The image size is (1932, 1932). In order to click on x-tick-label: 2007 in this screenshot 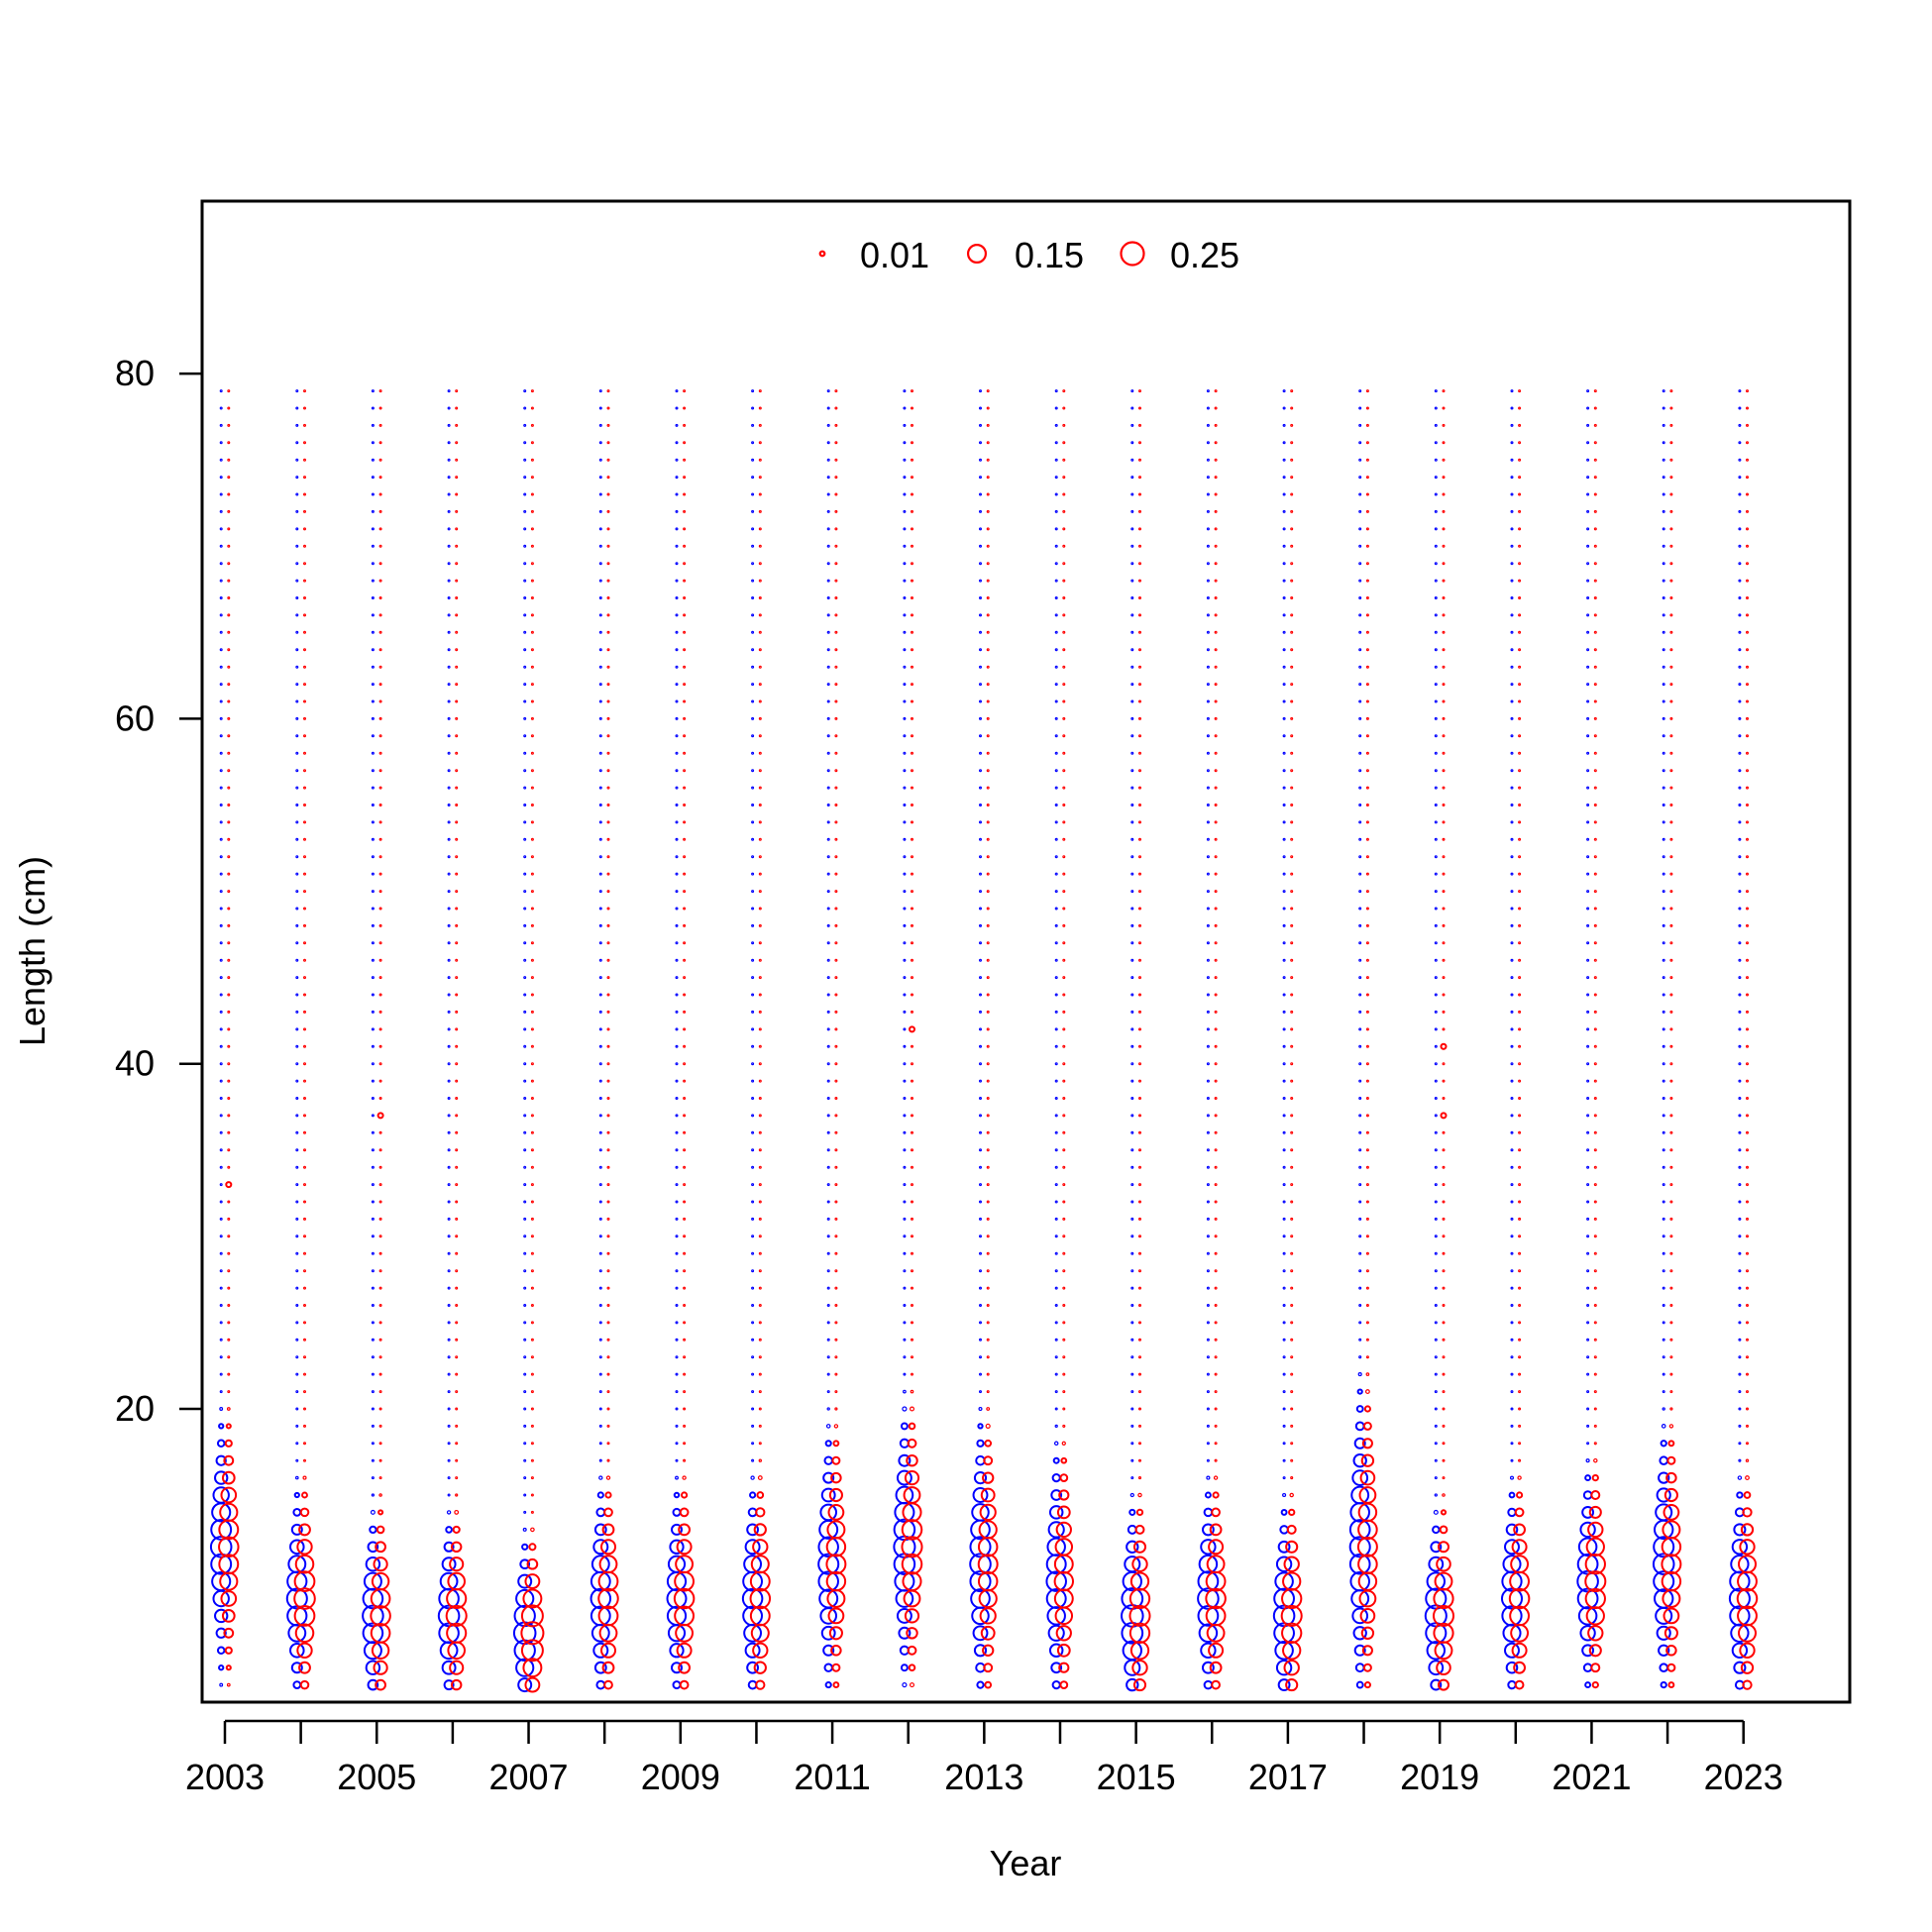, I will do `click(528, 1777)`.